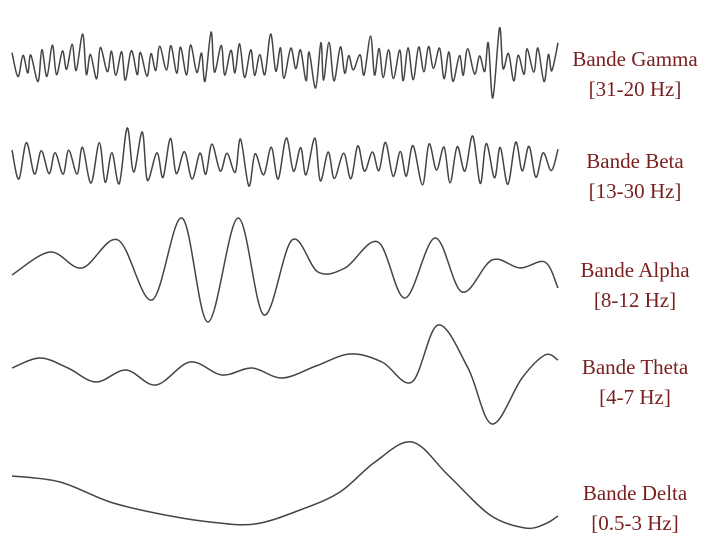 This screenshot has height=538, width=724. I want to click on label-alpha-name: Bande Alpha, so click(635, 270).